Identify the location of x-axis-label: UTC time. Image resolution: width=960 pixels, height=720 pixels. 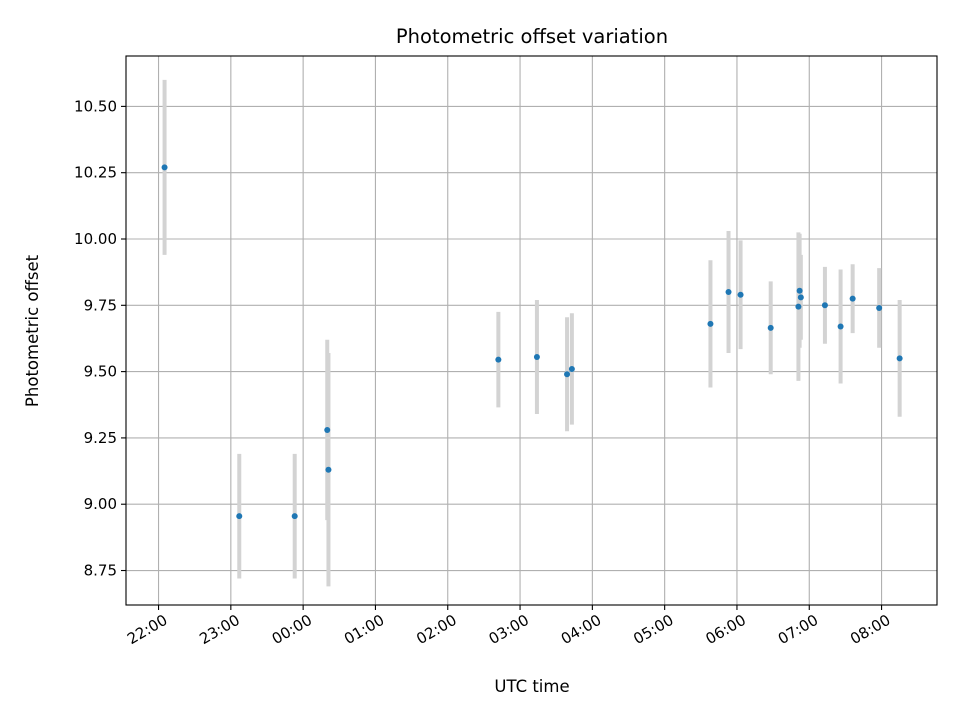
(531, 686).